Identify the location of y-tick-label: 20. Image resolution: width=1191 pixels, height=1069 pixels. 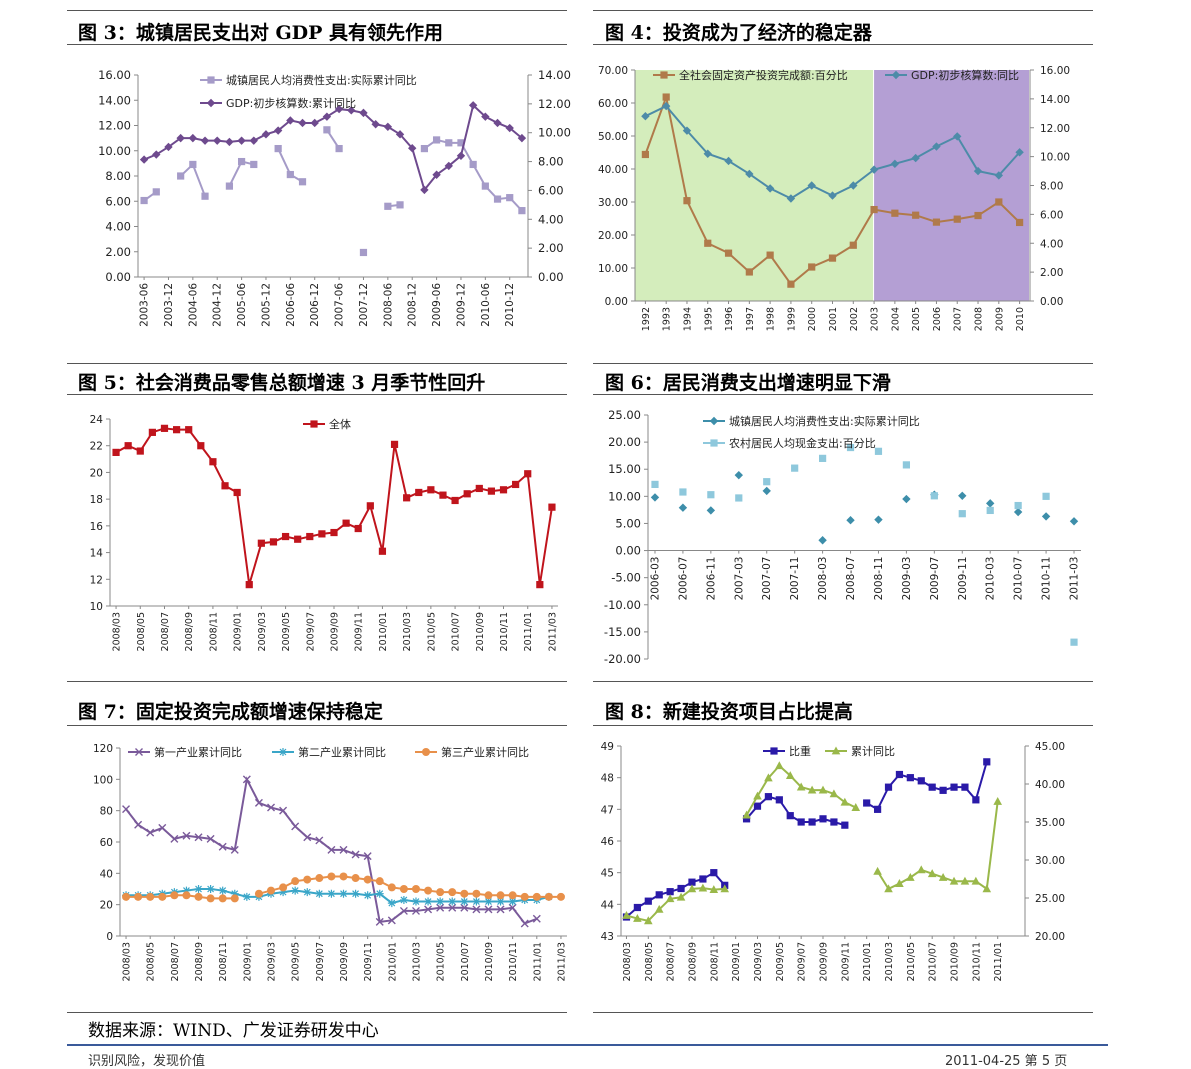
(96, 473).